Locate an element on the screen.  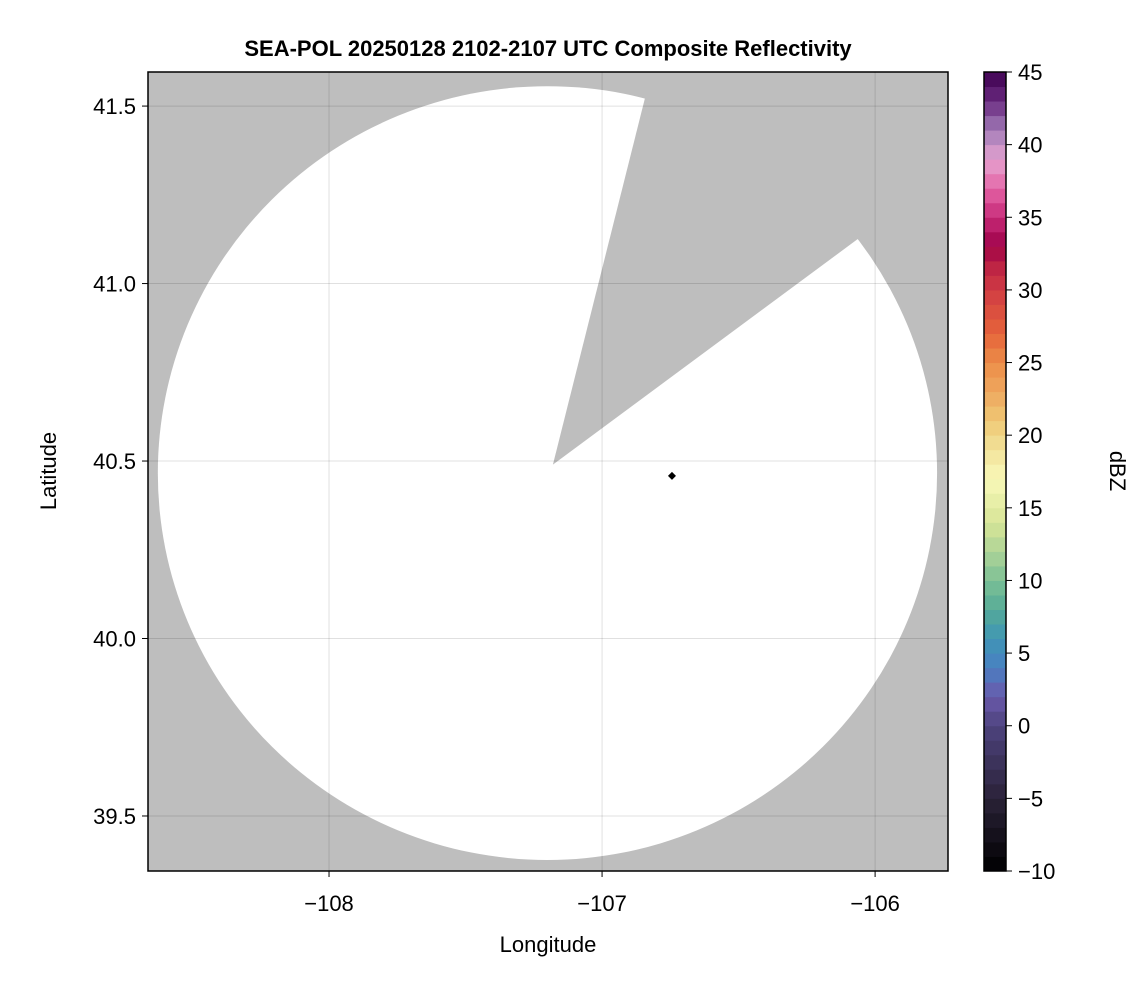
y-axis: 39.5 40.0 40.5 41.0 41.5 is located at coordinates (120, 461).